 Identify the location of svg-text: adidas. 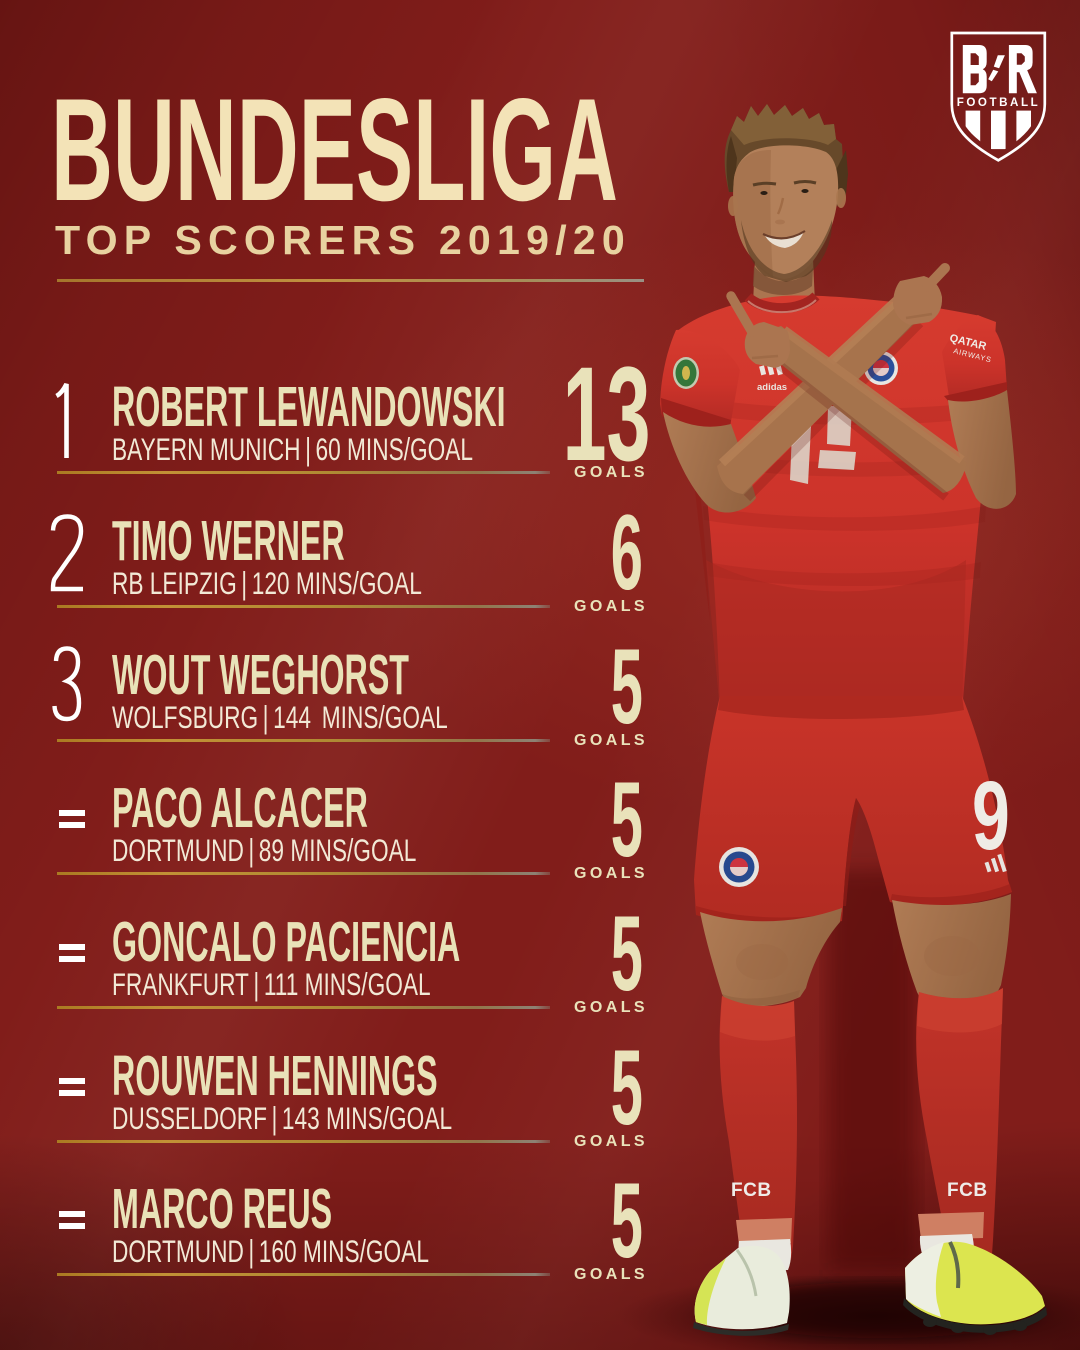
(772, 387).